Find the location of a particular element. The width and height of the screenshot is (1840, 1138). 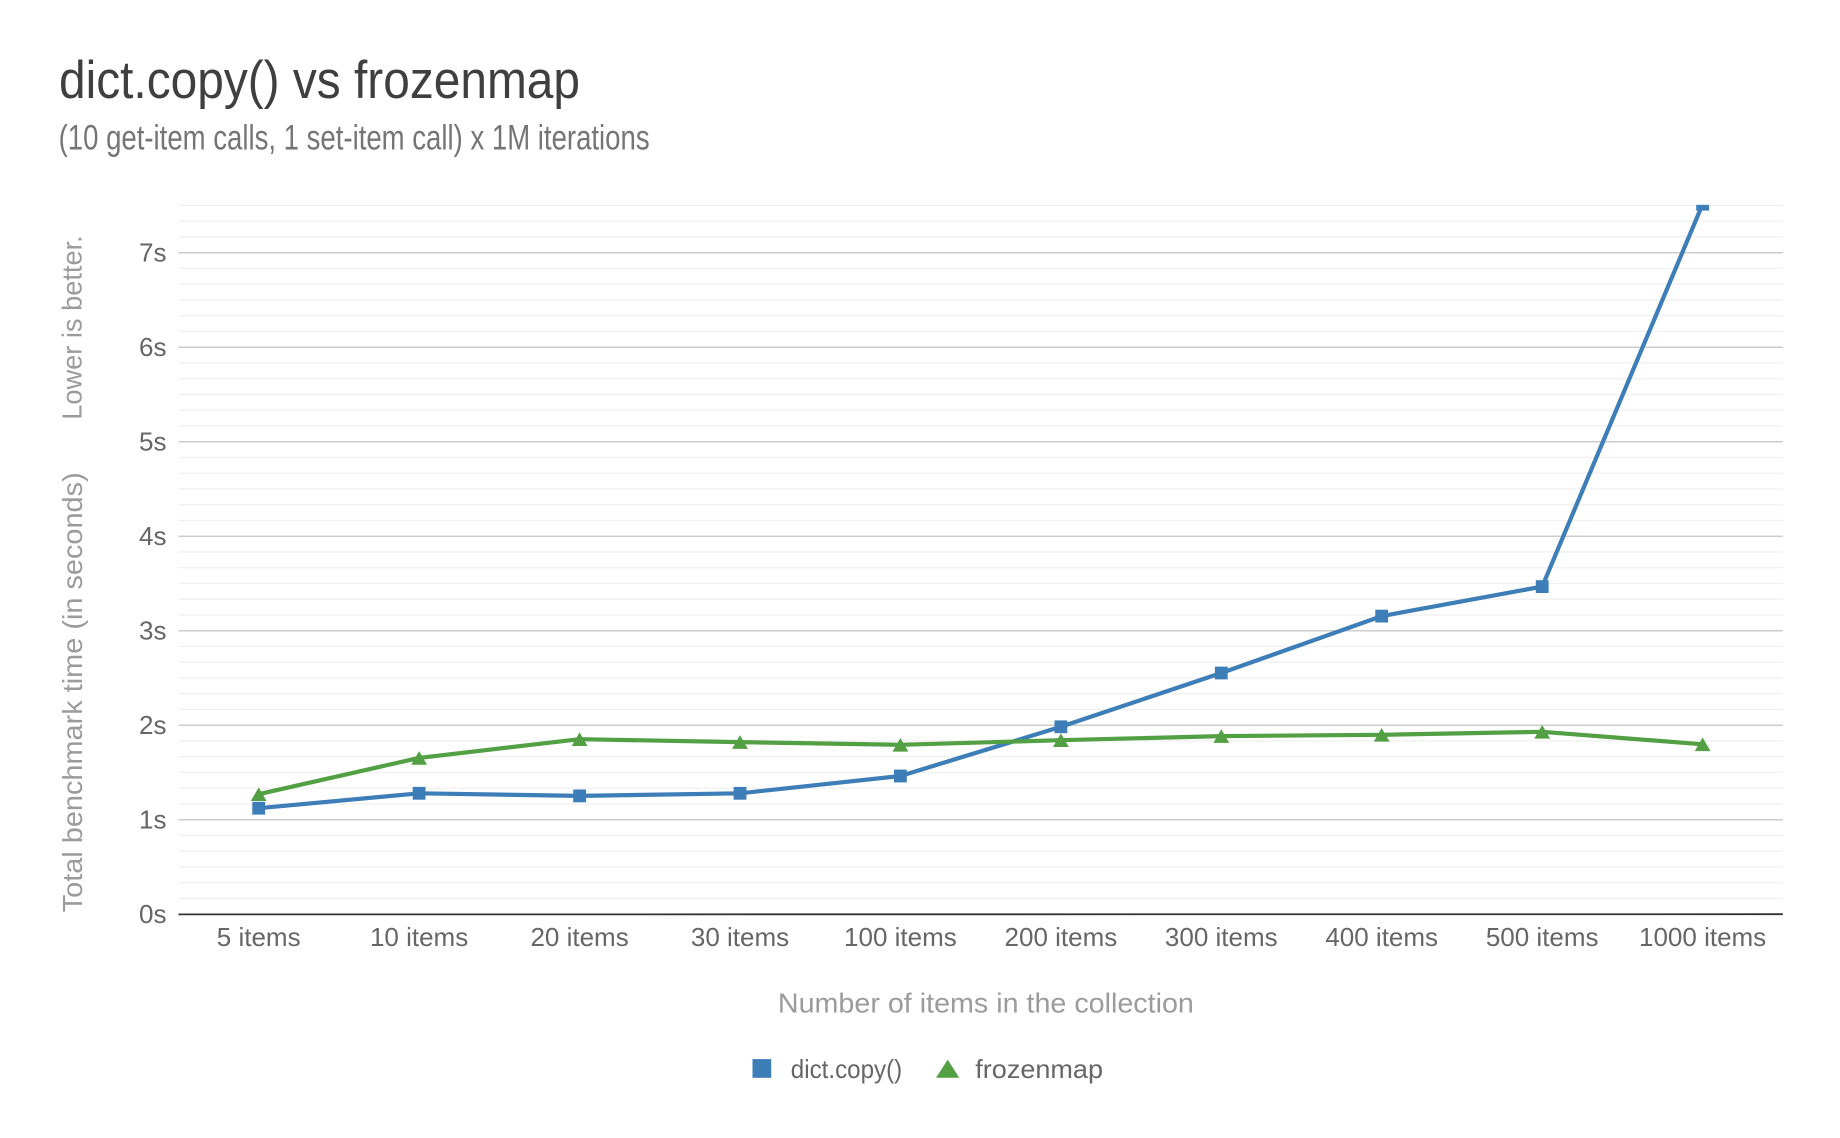

svg-text: 5 items is located at coordinates (259, 937).